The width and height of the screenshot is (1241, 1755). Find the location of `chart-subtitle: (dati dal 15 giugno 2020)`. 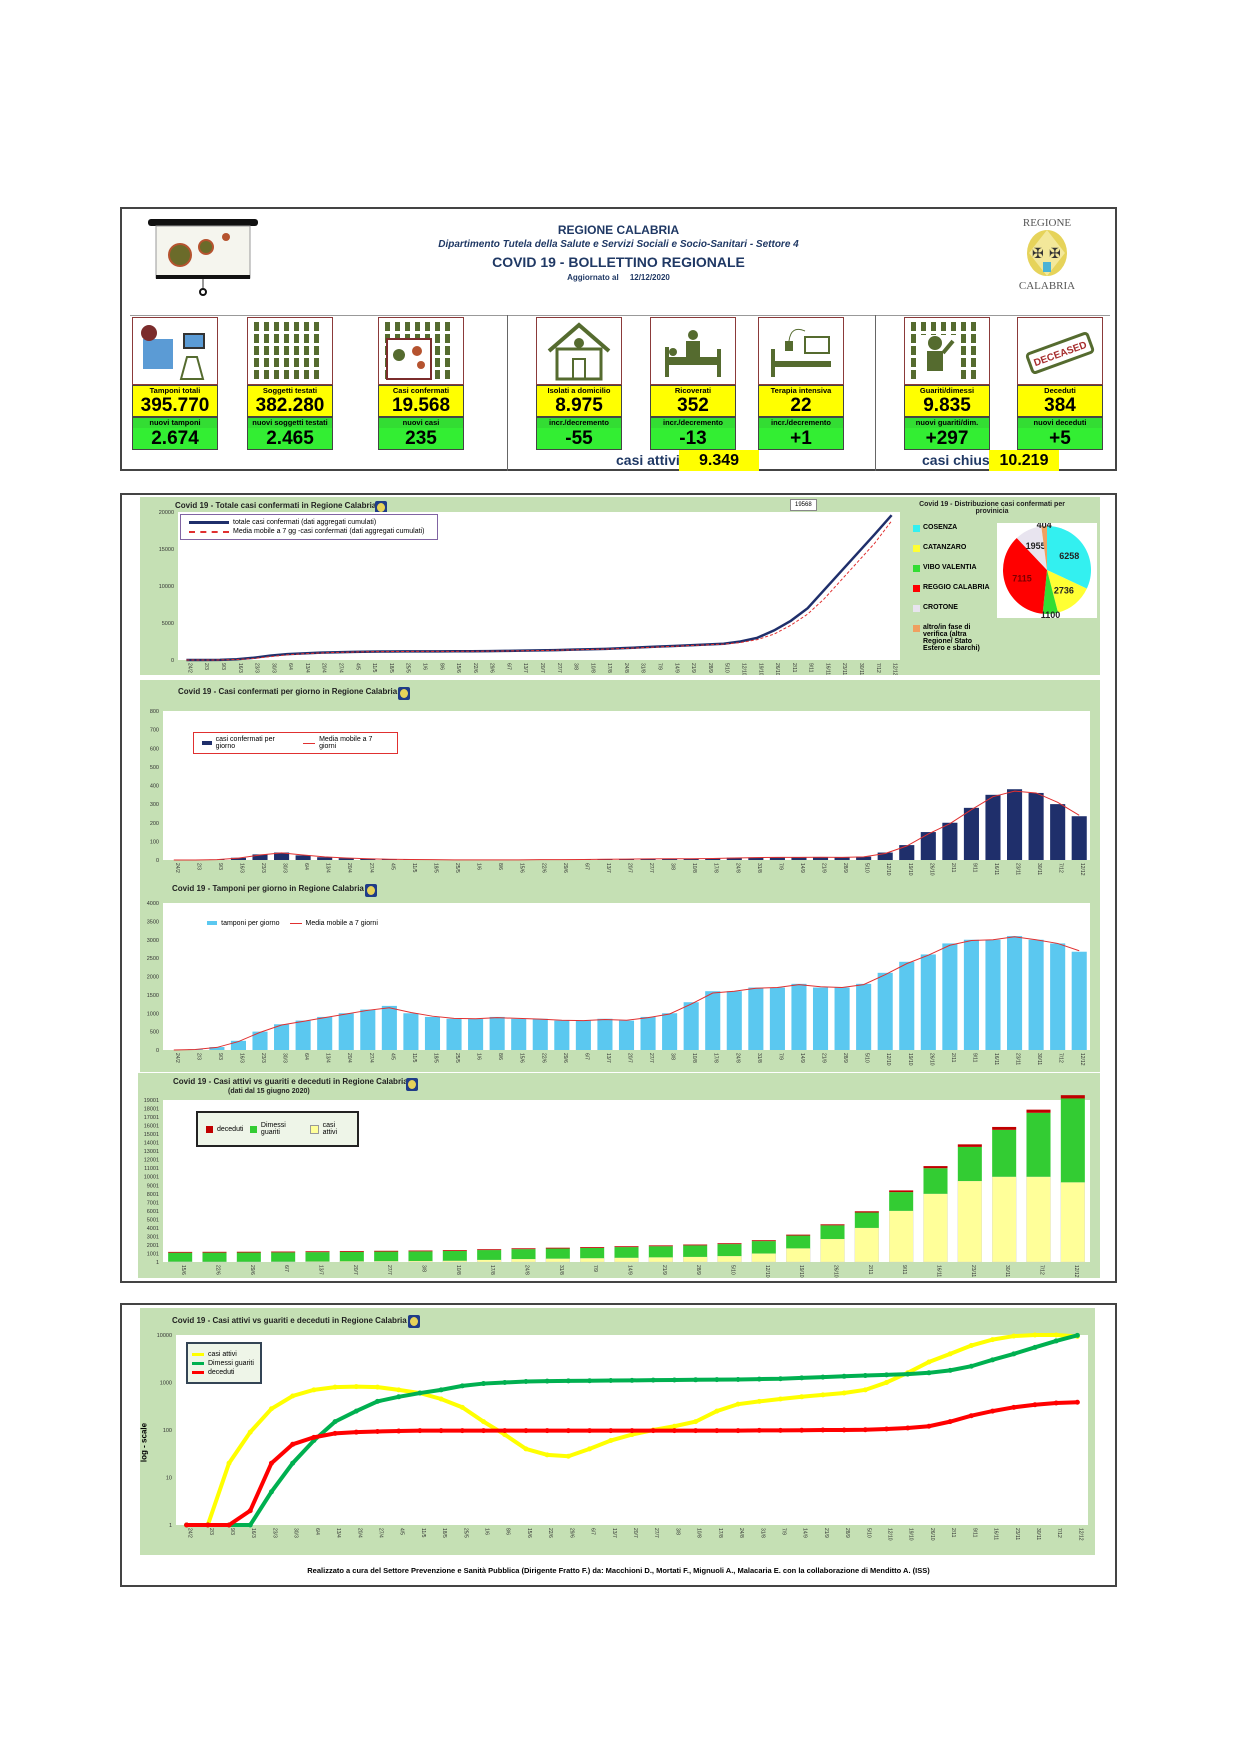

chart-subtitle: (dati dal 15 giugno 2020) is located at coordinates (269, 1091).